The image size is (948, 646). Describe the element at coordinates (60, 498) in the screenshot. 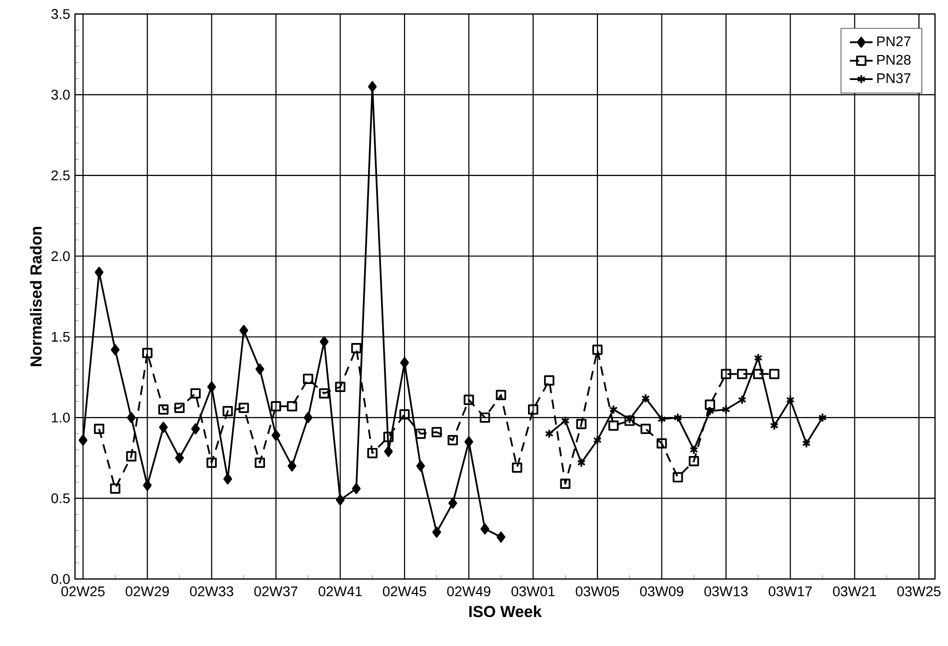

I see `y-tick-label: 0.5` at that location.